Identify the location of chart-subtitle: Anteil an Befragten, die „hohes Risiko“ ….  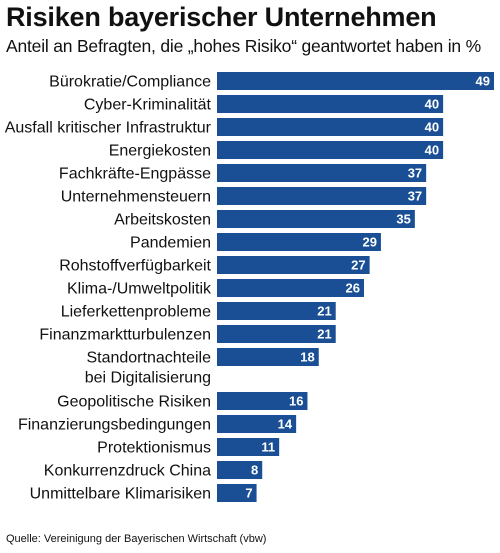
(243, 46).